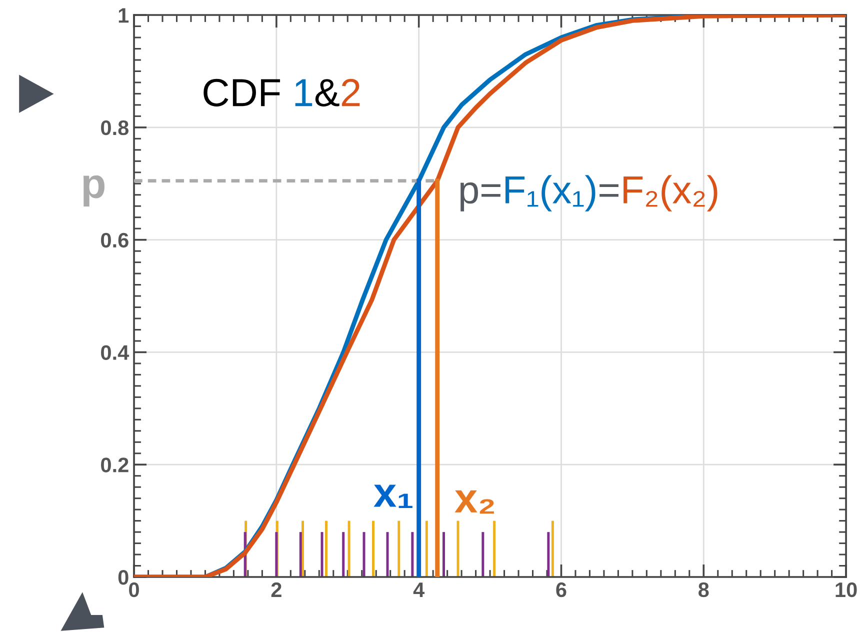  I want to click on x-tick-label: 8, so click(703, 590).